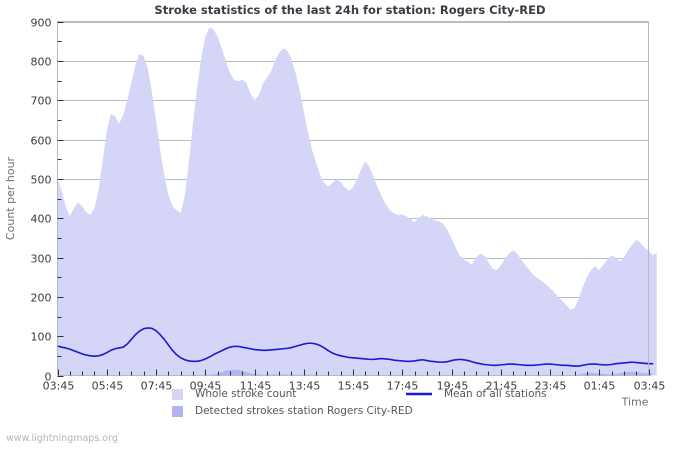  I want to click on y-tick-label: 100, so click(41, 337).